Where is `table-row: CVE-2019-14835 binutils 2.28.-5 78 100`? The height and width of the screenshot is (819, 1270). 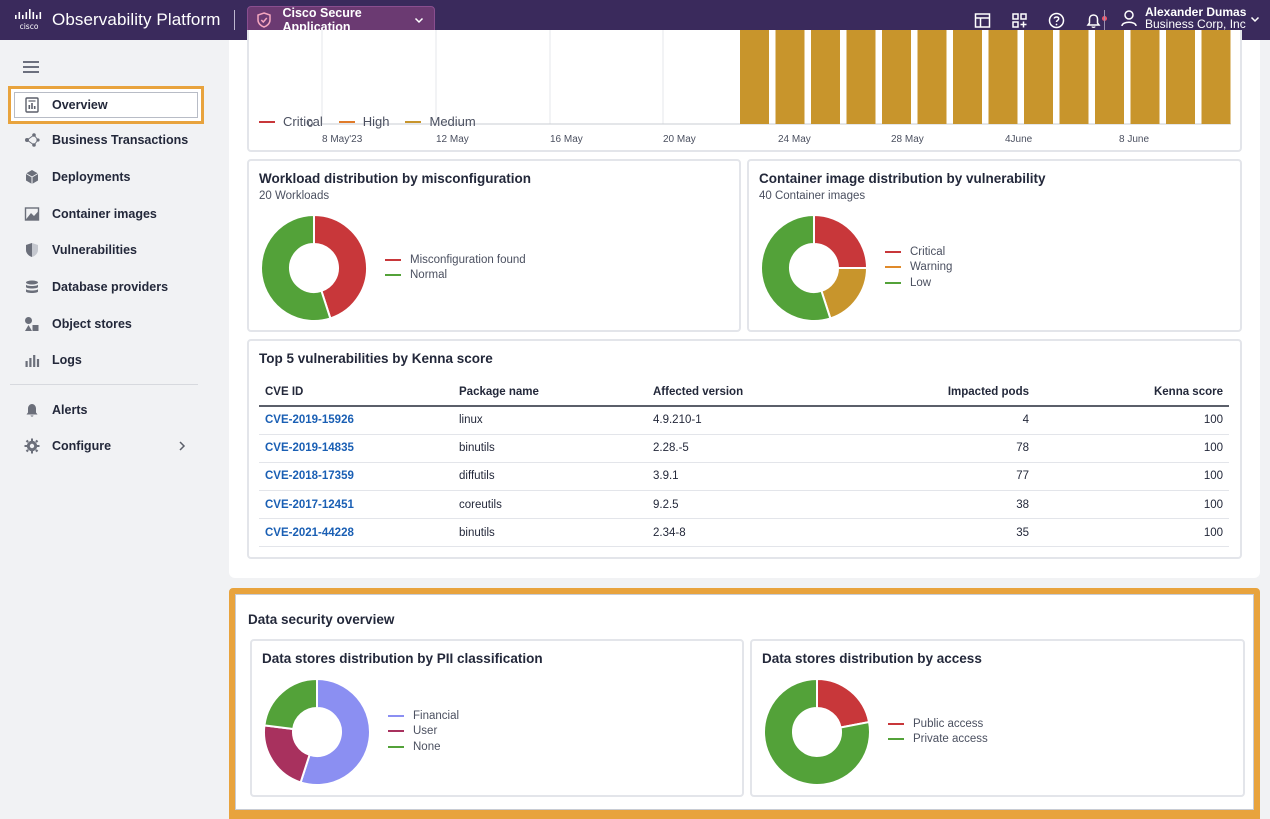 table-row: CVE-2019-14835 binutils 2.28.-5 78 100 is located at coordinates (744, 448).